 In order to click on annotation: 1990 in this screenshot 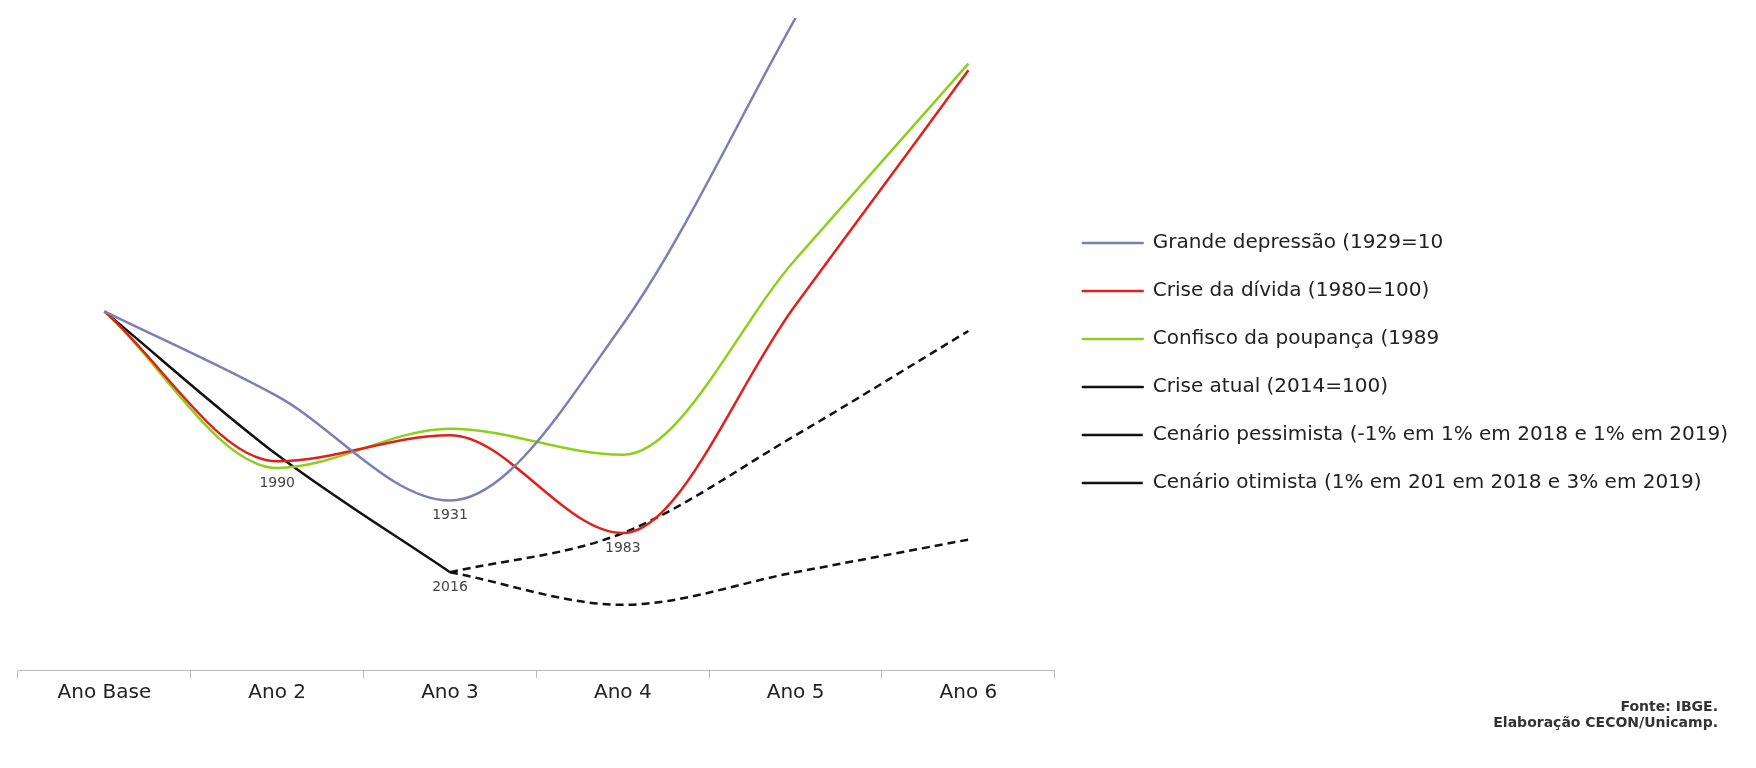, I will do `click(277, 481)`.